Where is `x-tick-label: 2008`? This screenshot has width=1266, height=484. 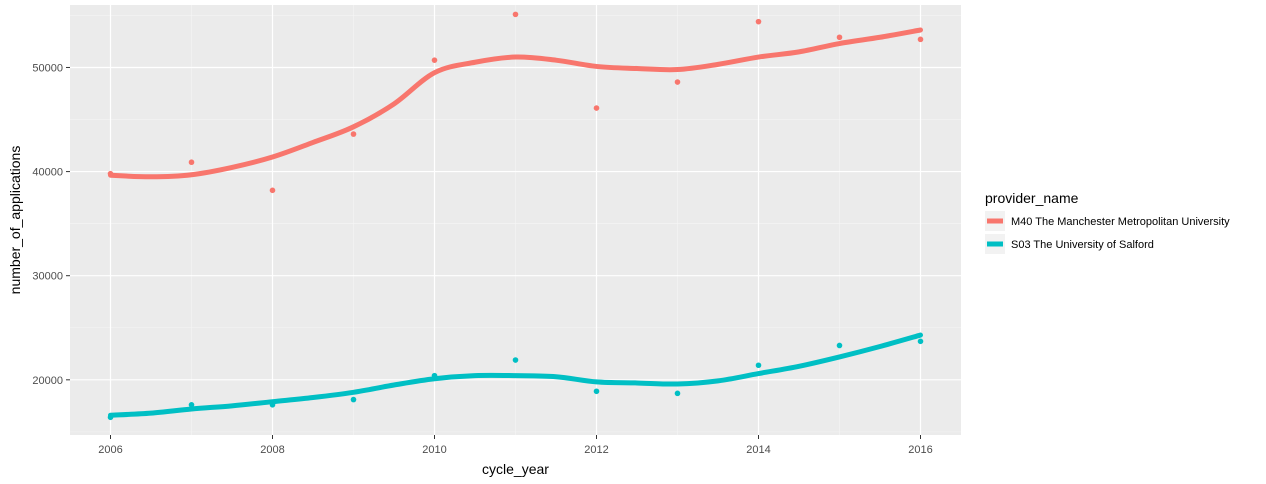
x-tick-label: 2008 is located at coordinates (272, 450).